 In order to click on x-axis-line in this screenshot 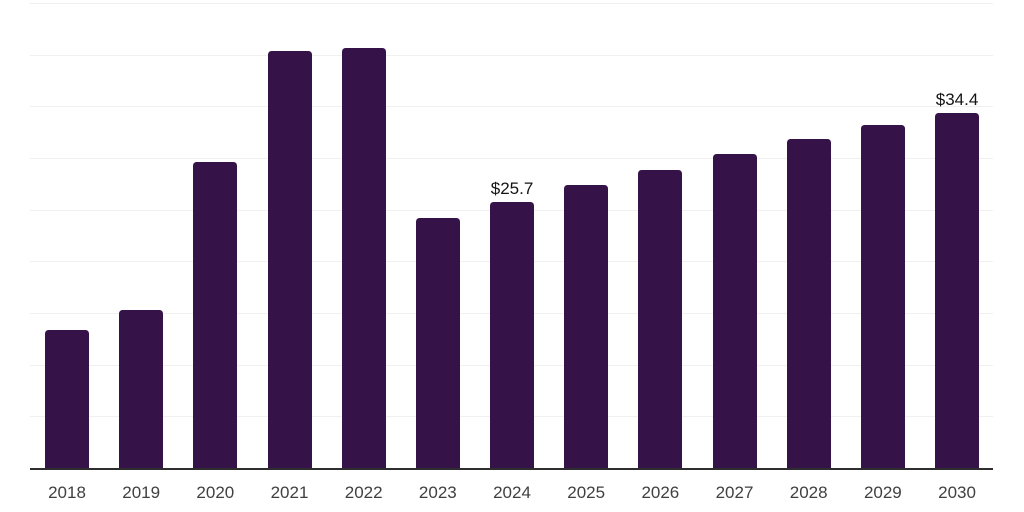, I will do `click(511, 469)`.